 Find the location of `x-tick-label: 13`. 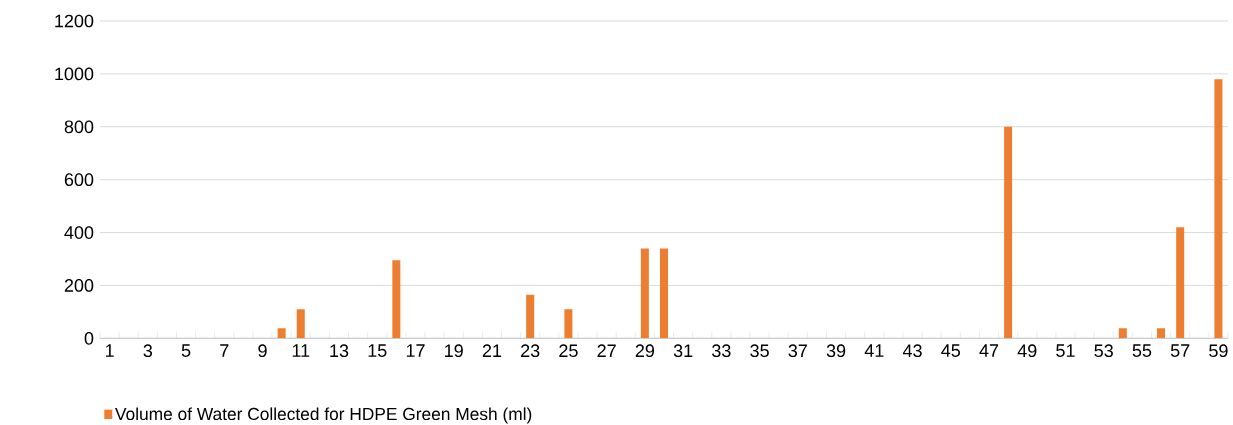

x-tick-label: 13 is located at coordinates (339, 351).